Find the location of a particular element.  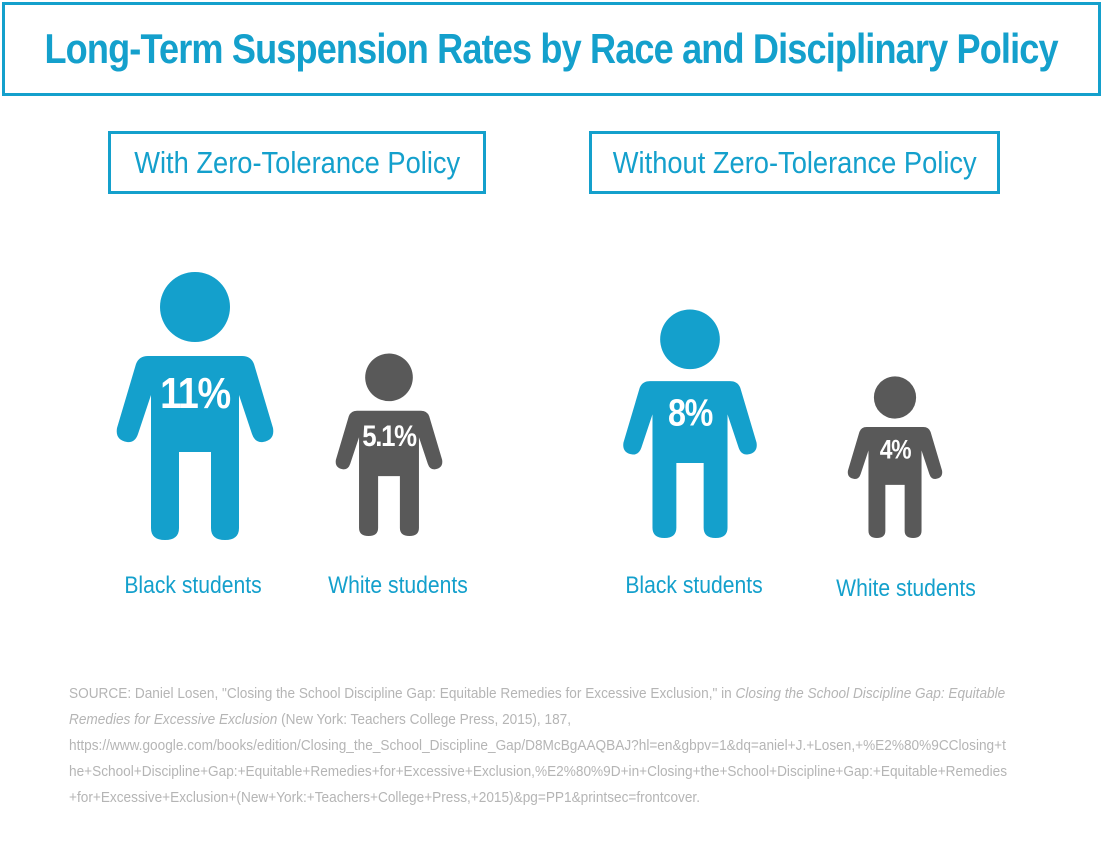

category-label-white-without: White students is located at coordinates (906, 588).